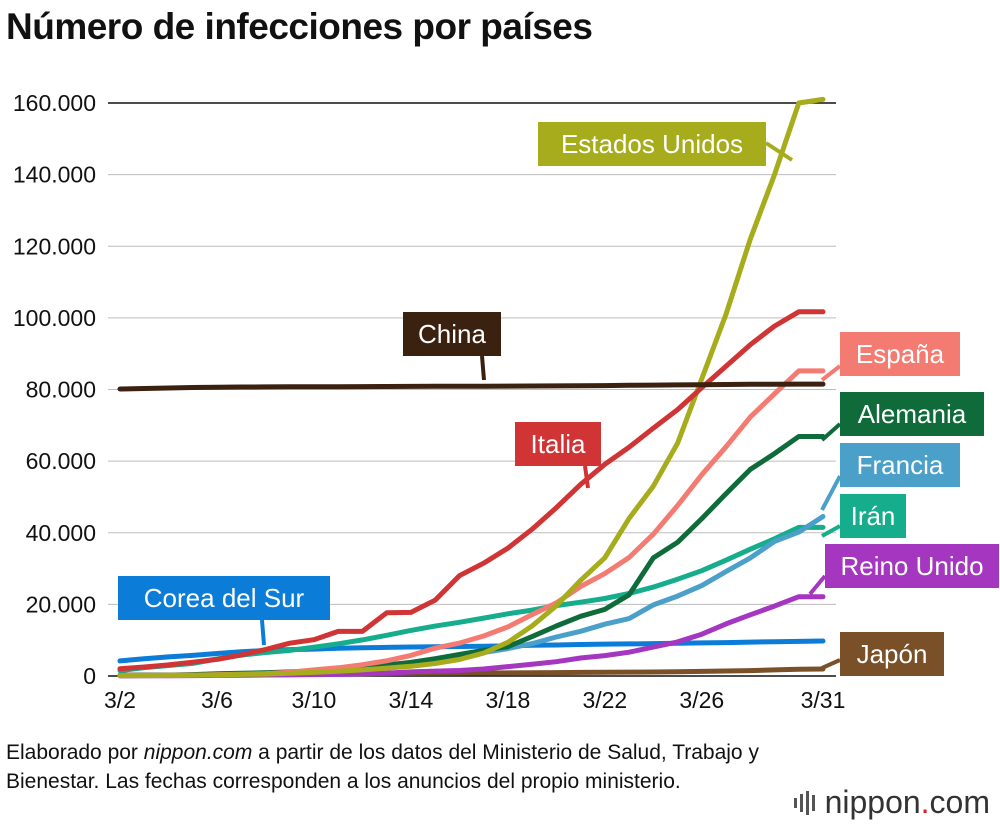 This screenshot has width=1000, height=826. I want to click on x-tick-label: 3/31, so click(823, 700).